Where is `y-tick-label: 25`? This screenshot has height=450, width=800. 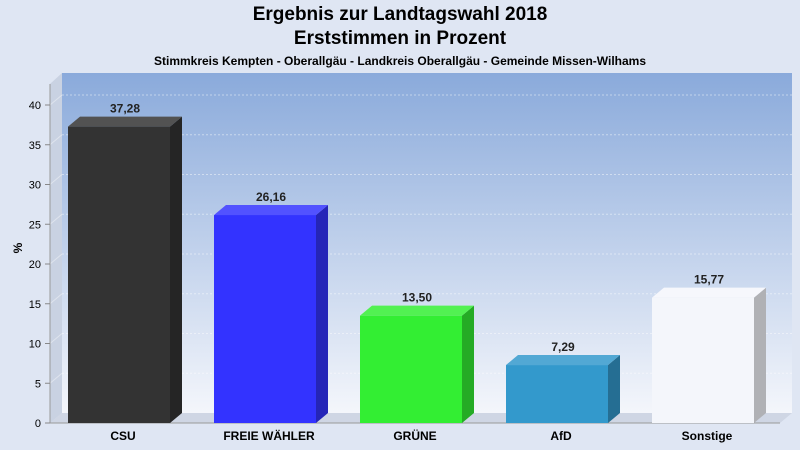
y-tick-label: 25 is located at coordinates (35, 225).